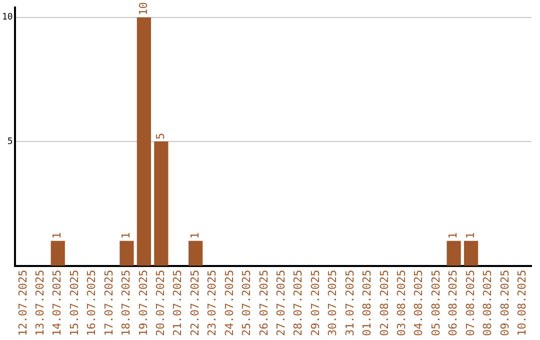 This screenshot has height=340, width=540. What do you see at coordinates (470, 303) in the screenshot?
I see `x-tick-label: 07.08.2025` at bounding box center [470, 303].